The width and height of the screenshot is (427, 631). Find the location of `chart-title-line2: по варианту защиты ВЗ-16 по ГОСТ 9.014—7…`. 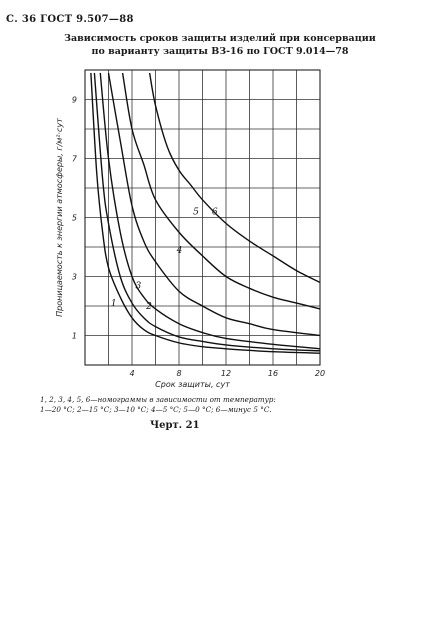

chart-title-line2: по варианту защиты ВЗ-16 по ГОСТ 9.014—7… is located at coordinates (220, 51).